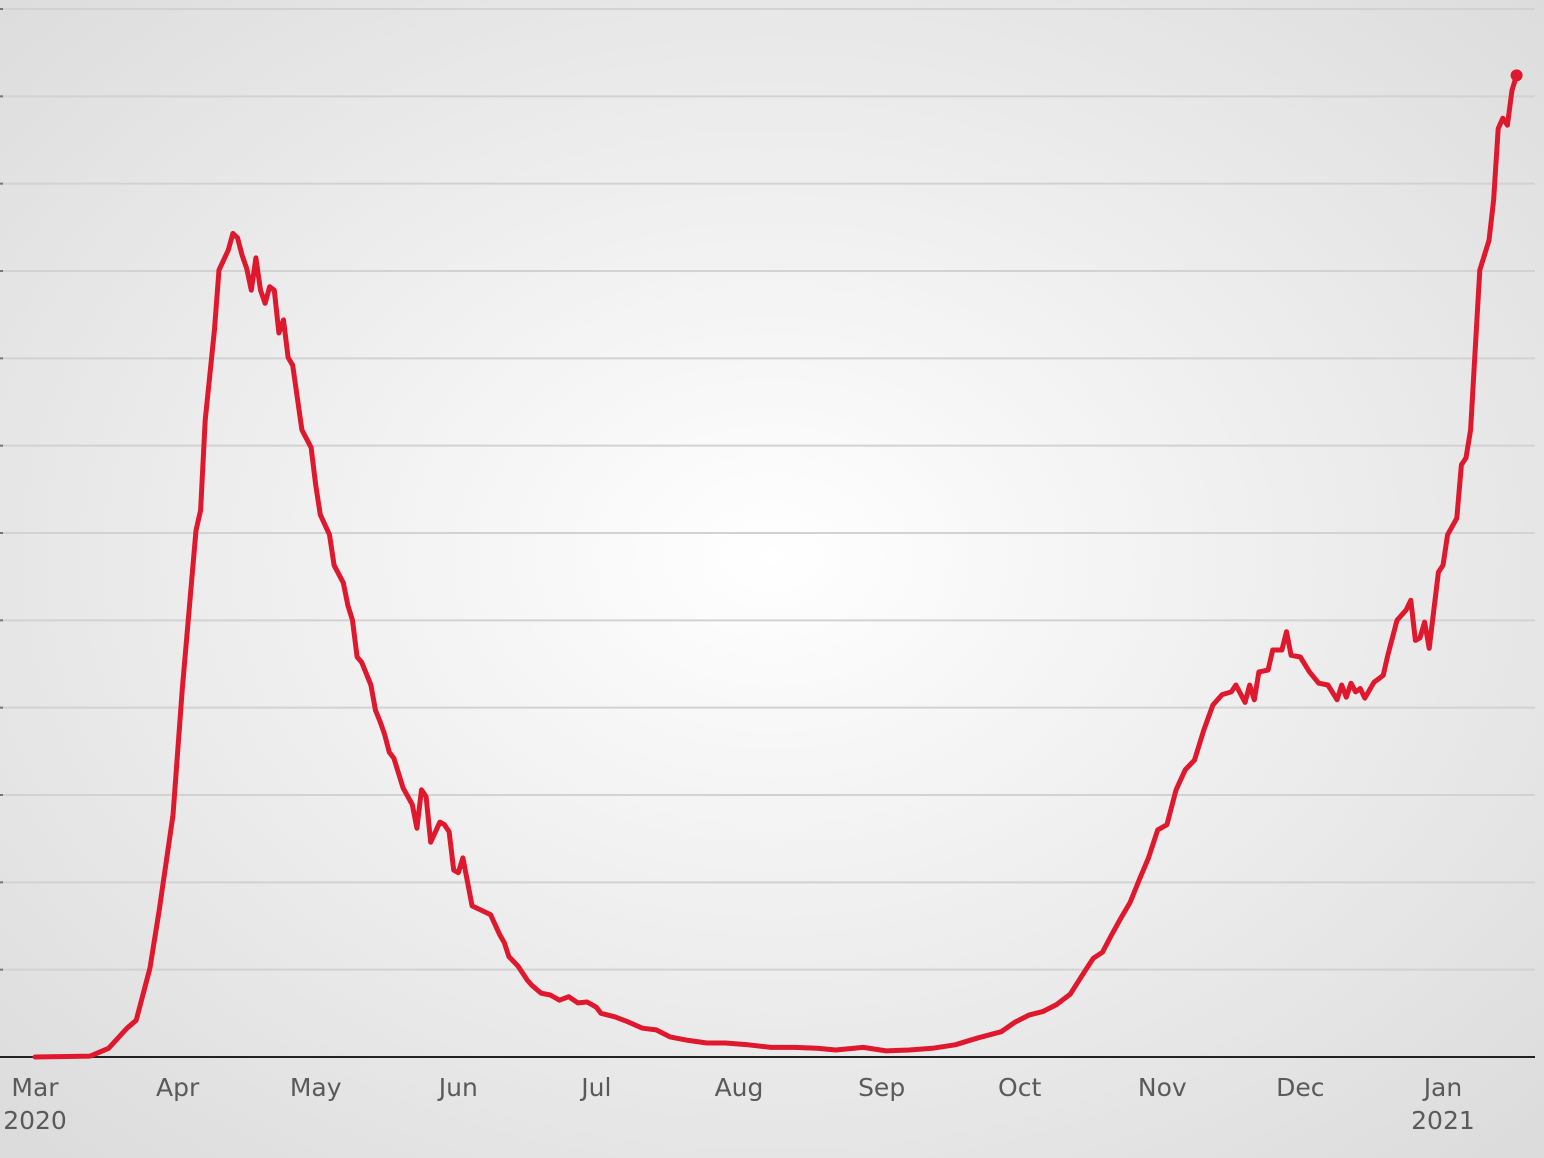 The width and height of the screenshot is (1544, 1158). What do you see at coordinates (316, 1087) in the screenshot?
I see `x-tick-label: May` at bounding box center [316, 1087].